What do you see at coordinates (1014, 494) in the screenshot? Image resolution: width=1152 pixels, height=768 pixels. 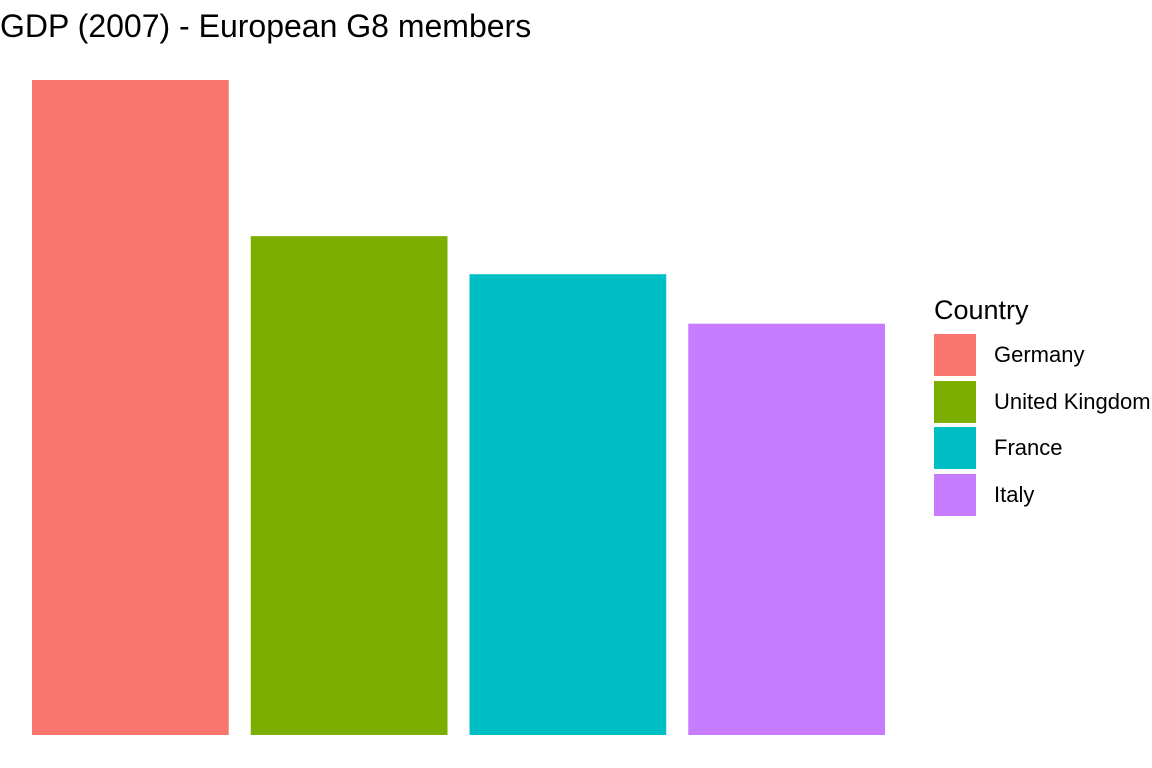 I see `legend-label: Italy` at bounding box center [1014, 494].